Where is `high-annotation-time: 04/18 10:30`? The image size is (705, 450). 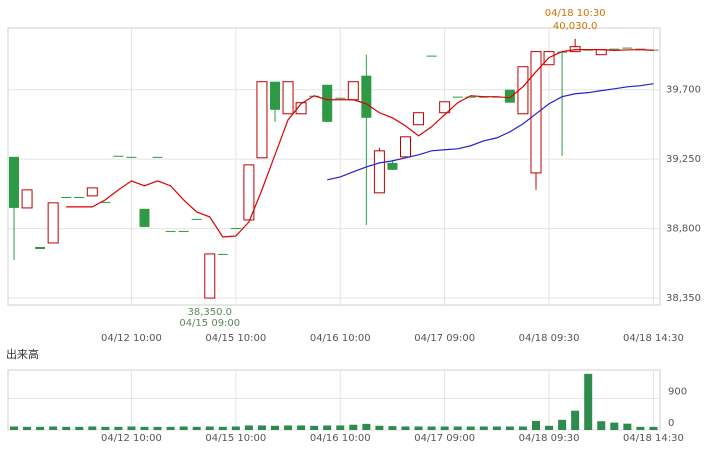 high-annotation-time: 04/18 10:30 is located at coordinates (575, 13).